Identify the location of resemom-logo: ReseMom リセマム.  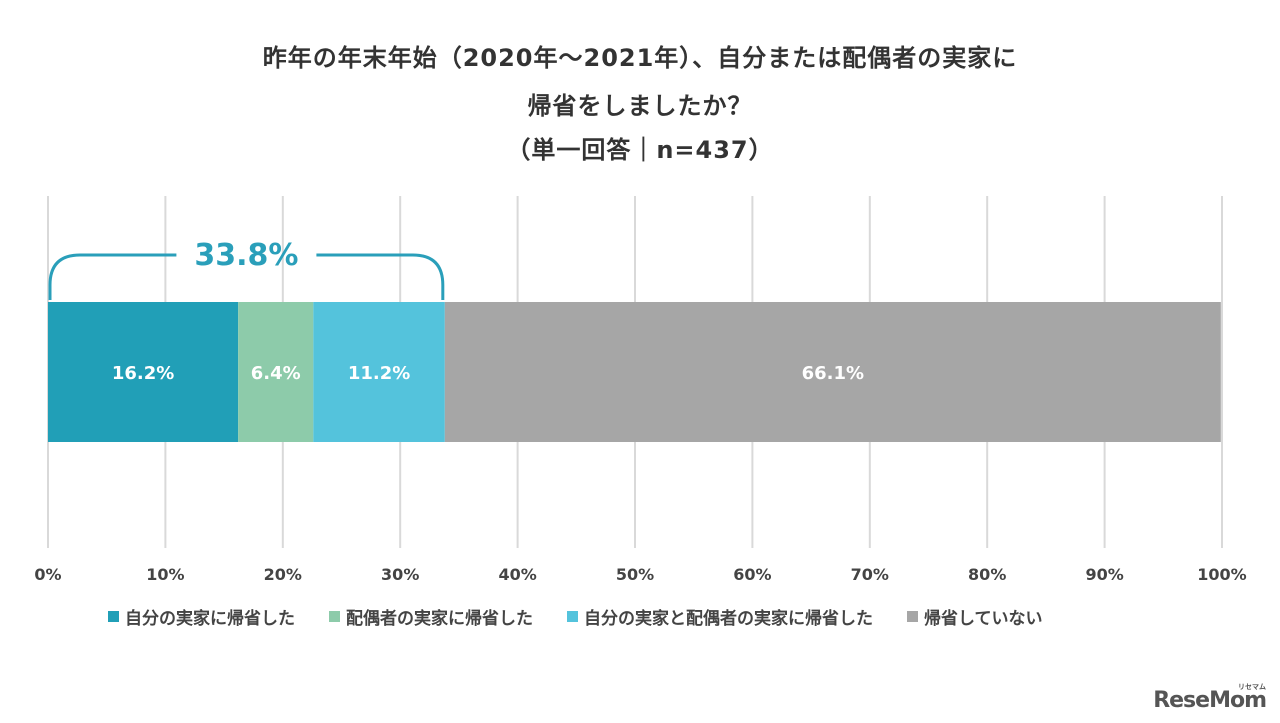
(1210, 698).